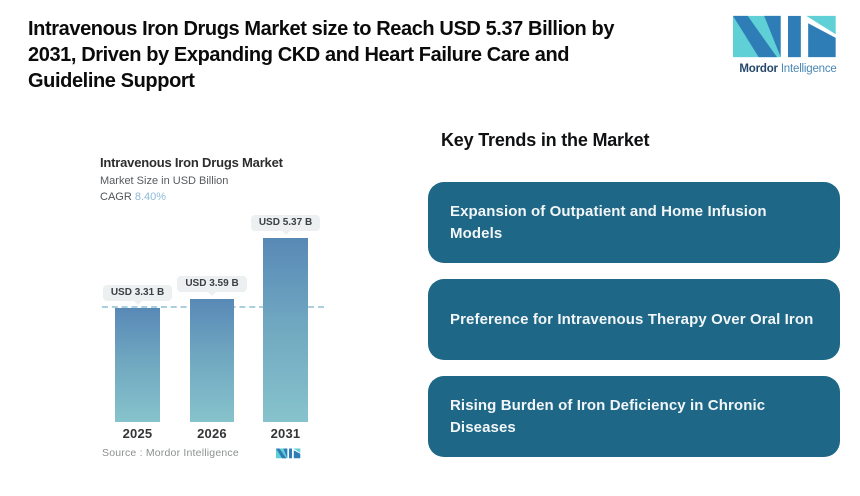 The image size is (860, 496). What do you see at coordinates (212, 360) in the screenshot?
I see `bar-2026` at bounding box center [212, 360].